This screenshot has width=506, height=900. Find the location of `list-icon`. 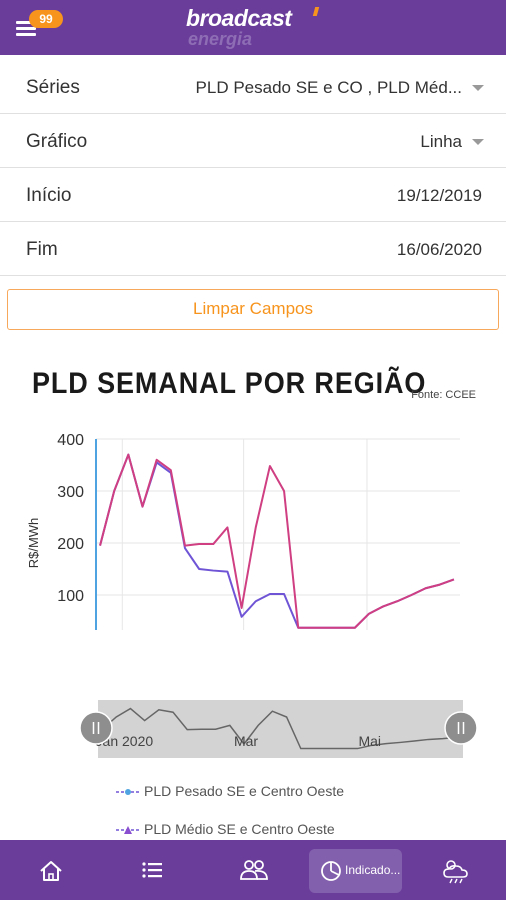

list-icon is located at coordinates (152, 870).